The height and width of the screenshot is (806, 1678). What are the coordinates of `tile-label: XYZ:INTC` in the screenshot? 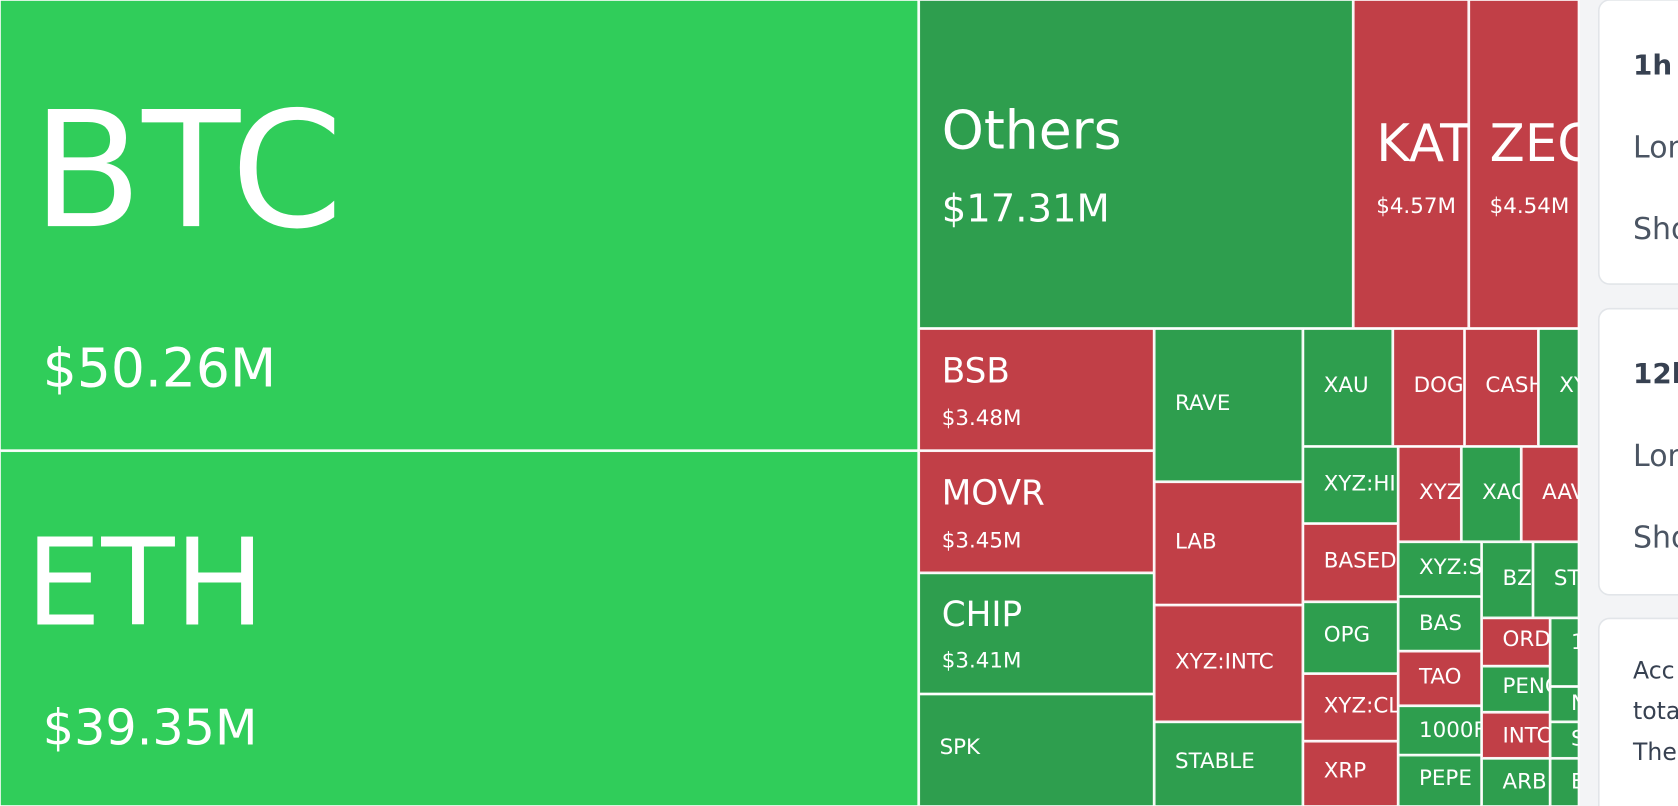 It's located at (1224, 661).